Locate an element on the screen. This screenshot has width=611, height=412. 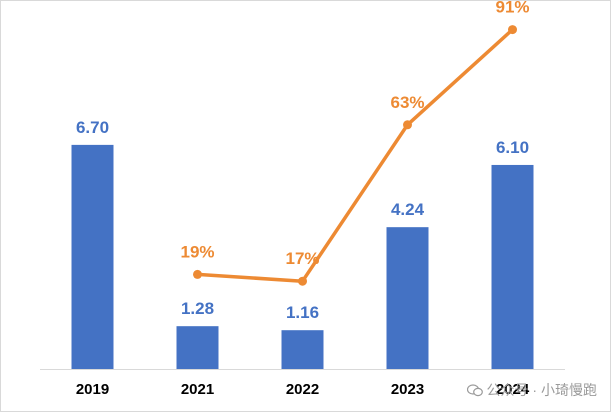
bar-value-label-2024: 6.10 is located at coordinates (512, 147).